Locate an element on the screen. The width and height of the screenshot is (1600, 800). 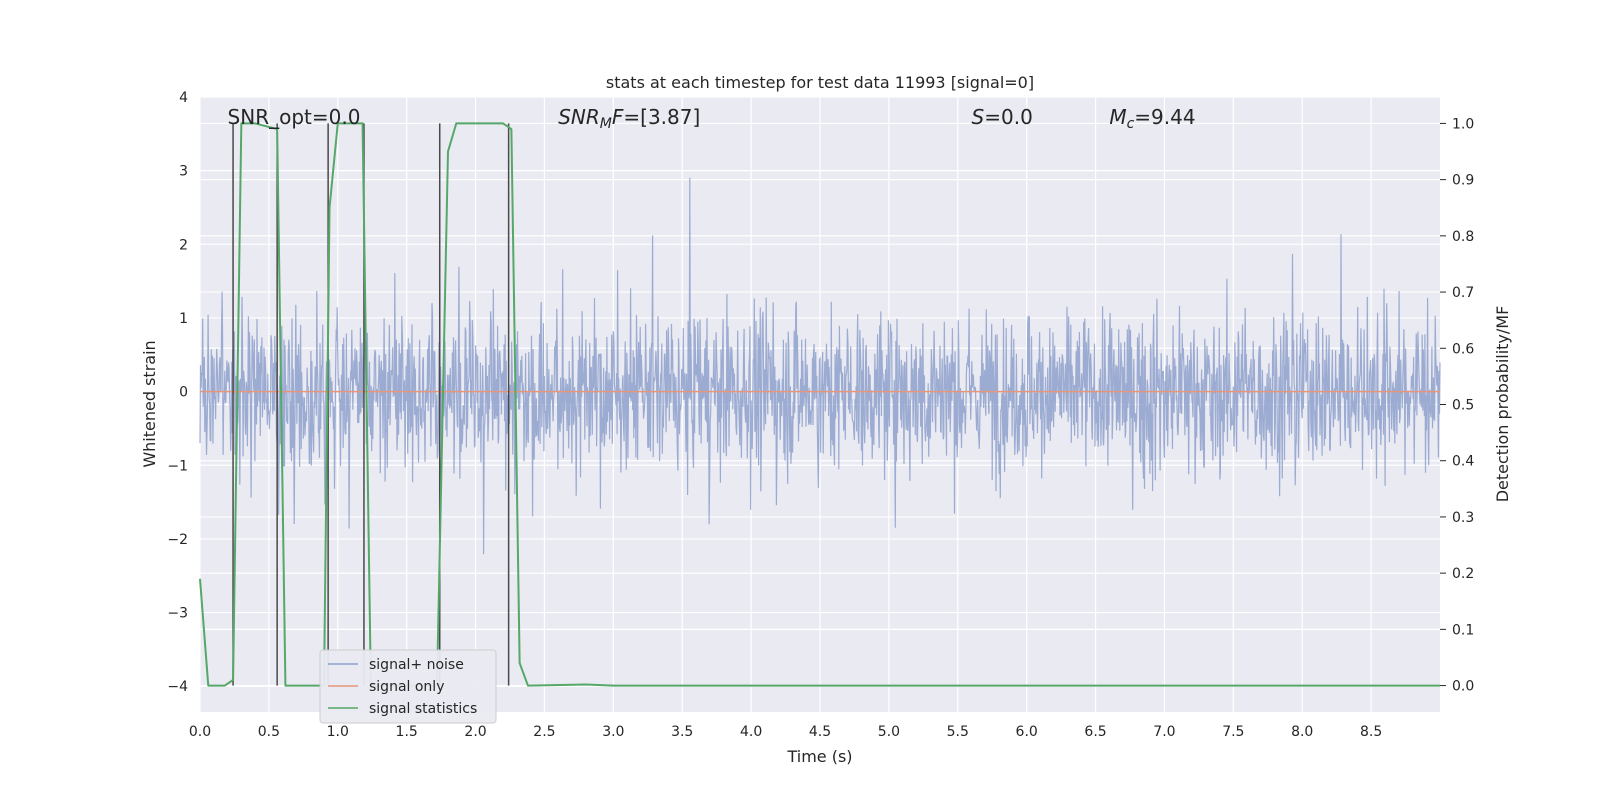
y-tick-label-2: −2 is located at coordinates (177, 540).